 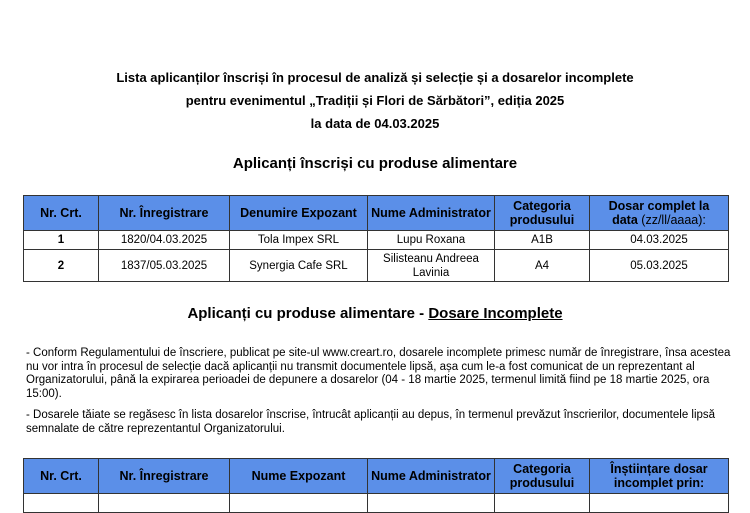 I want to click on cell: 04.03.2025, so click(x=659, y=240).